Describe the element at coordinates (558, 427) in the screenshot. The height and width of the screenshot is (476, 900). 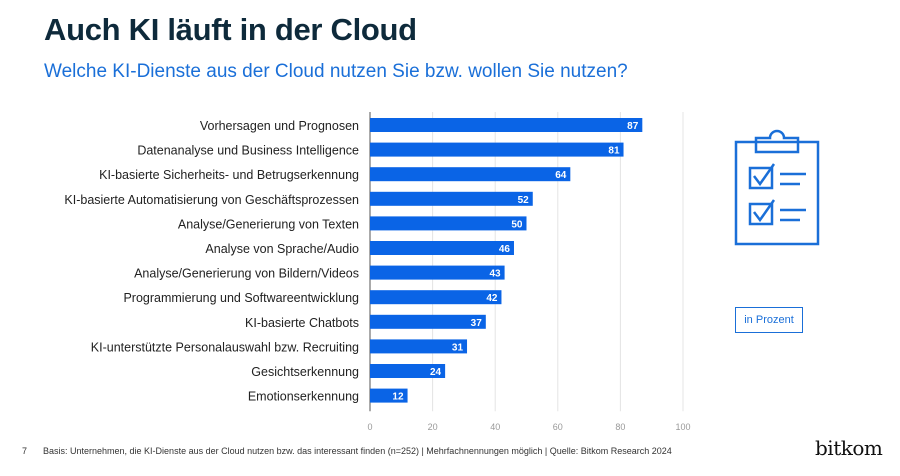
I see `x-tick-label: 60` at that location.